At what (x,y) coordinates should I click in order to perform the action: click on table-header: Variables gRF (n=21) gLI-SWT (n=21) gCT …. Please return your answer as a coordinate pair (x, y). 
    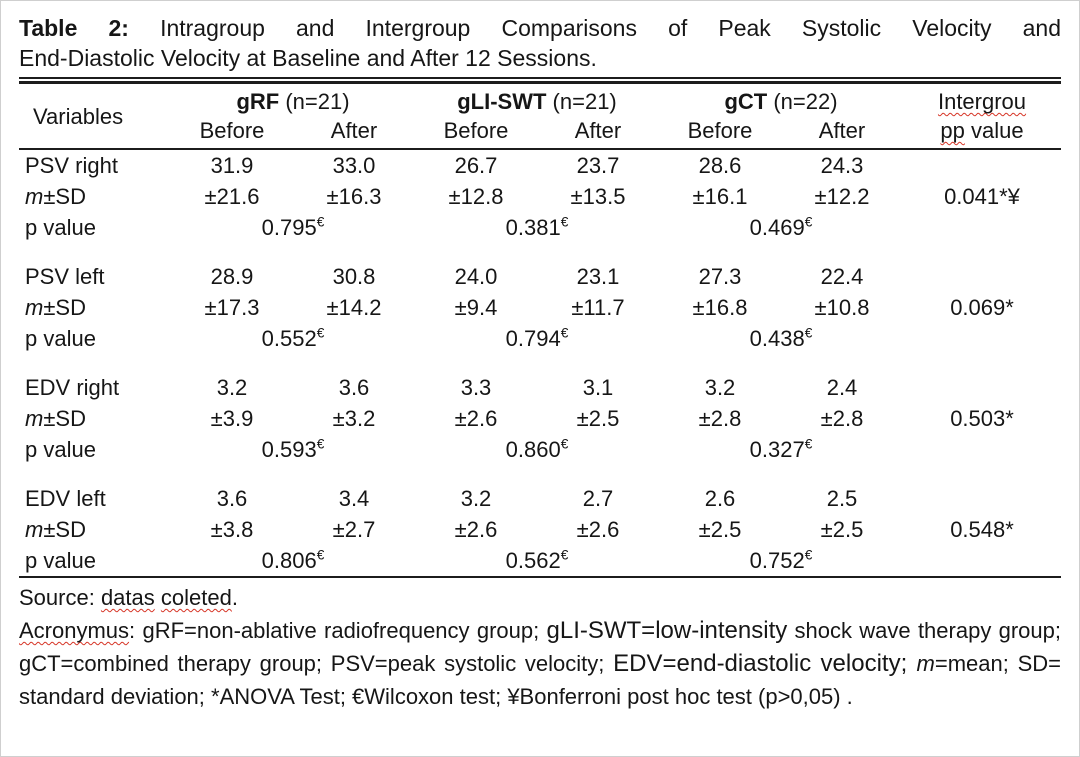
    Looking at the image, I should click on (540, 116).